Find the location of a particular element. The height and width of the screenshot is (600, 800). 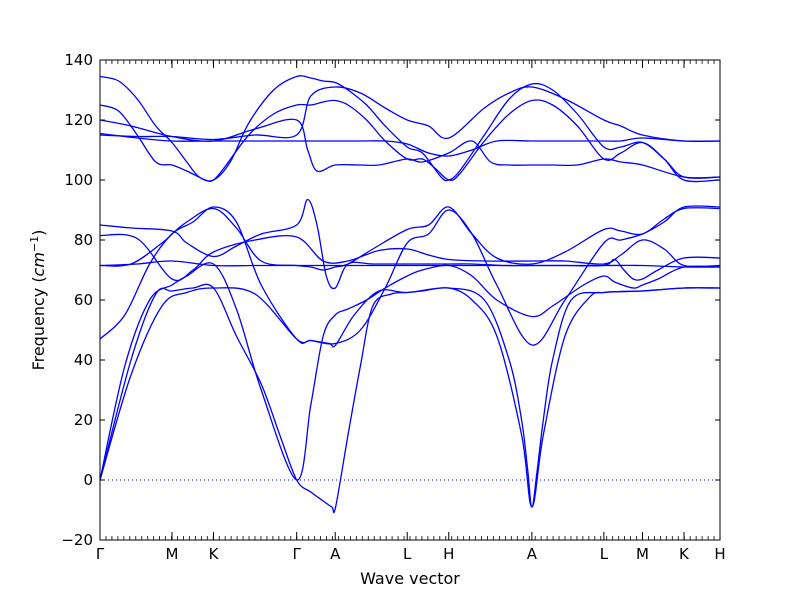

x-axis-label: Wave vector is located at coordinates (410, 578).